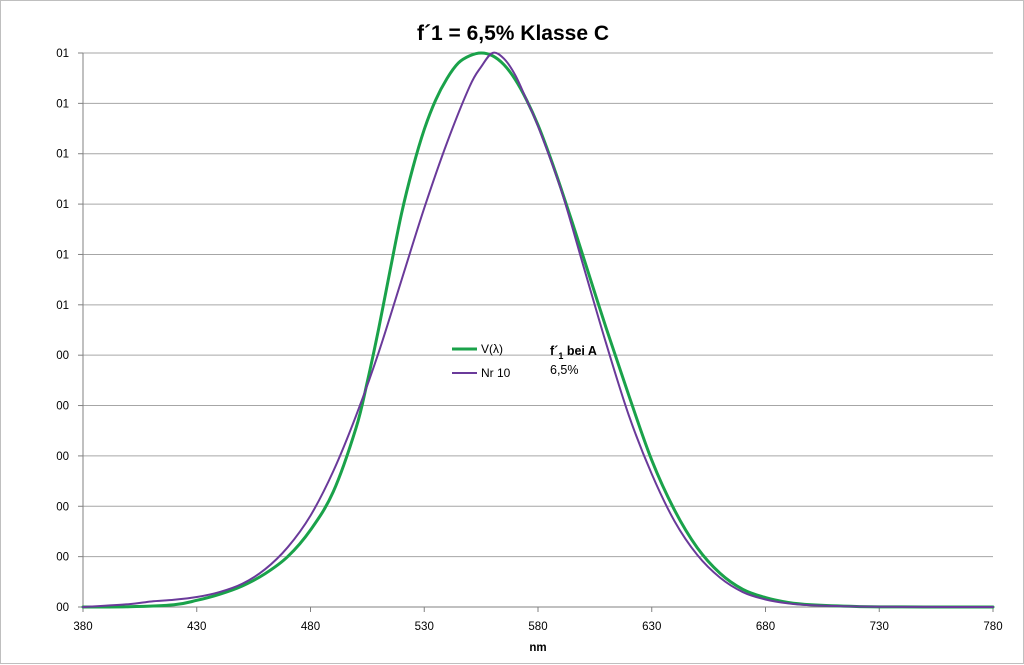 This screenshot has height=665, width=1024. Describe the element at coordinates (580, 351) in the screenshot. I see `annotation-title-rest: bei A` at that location.